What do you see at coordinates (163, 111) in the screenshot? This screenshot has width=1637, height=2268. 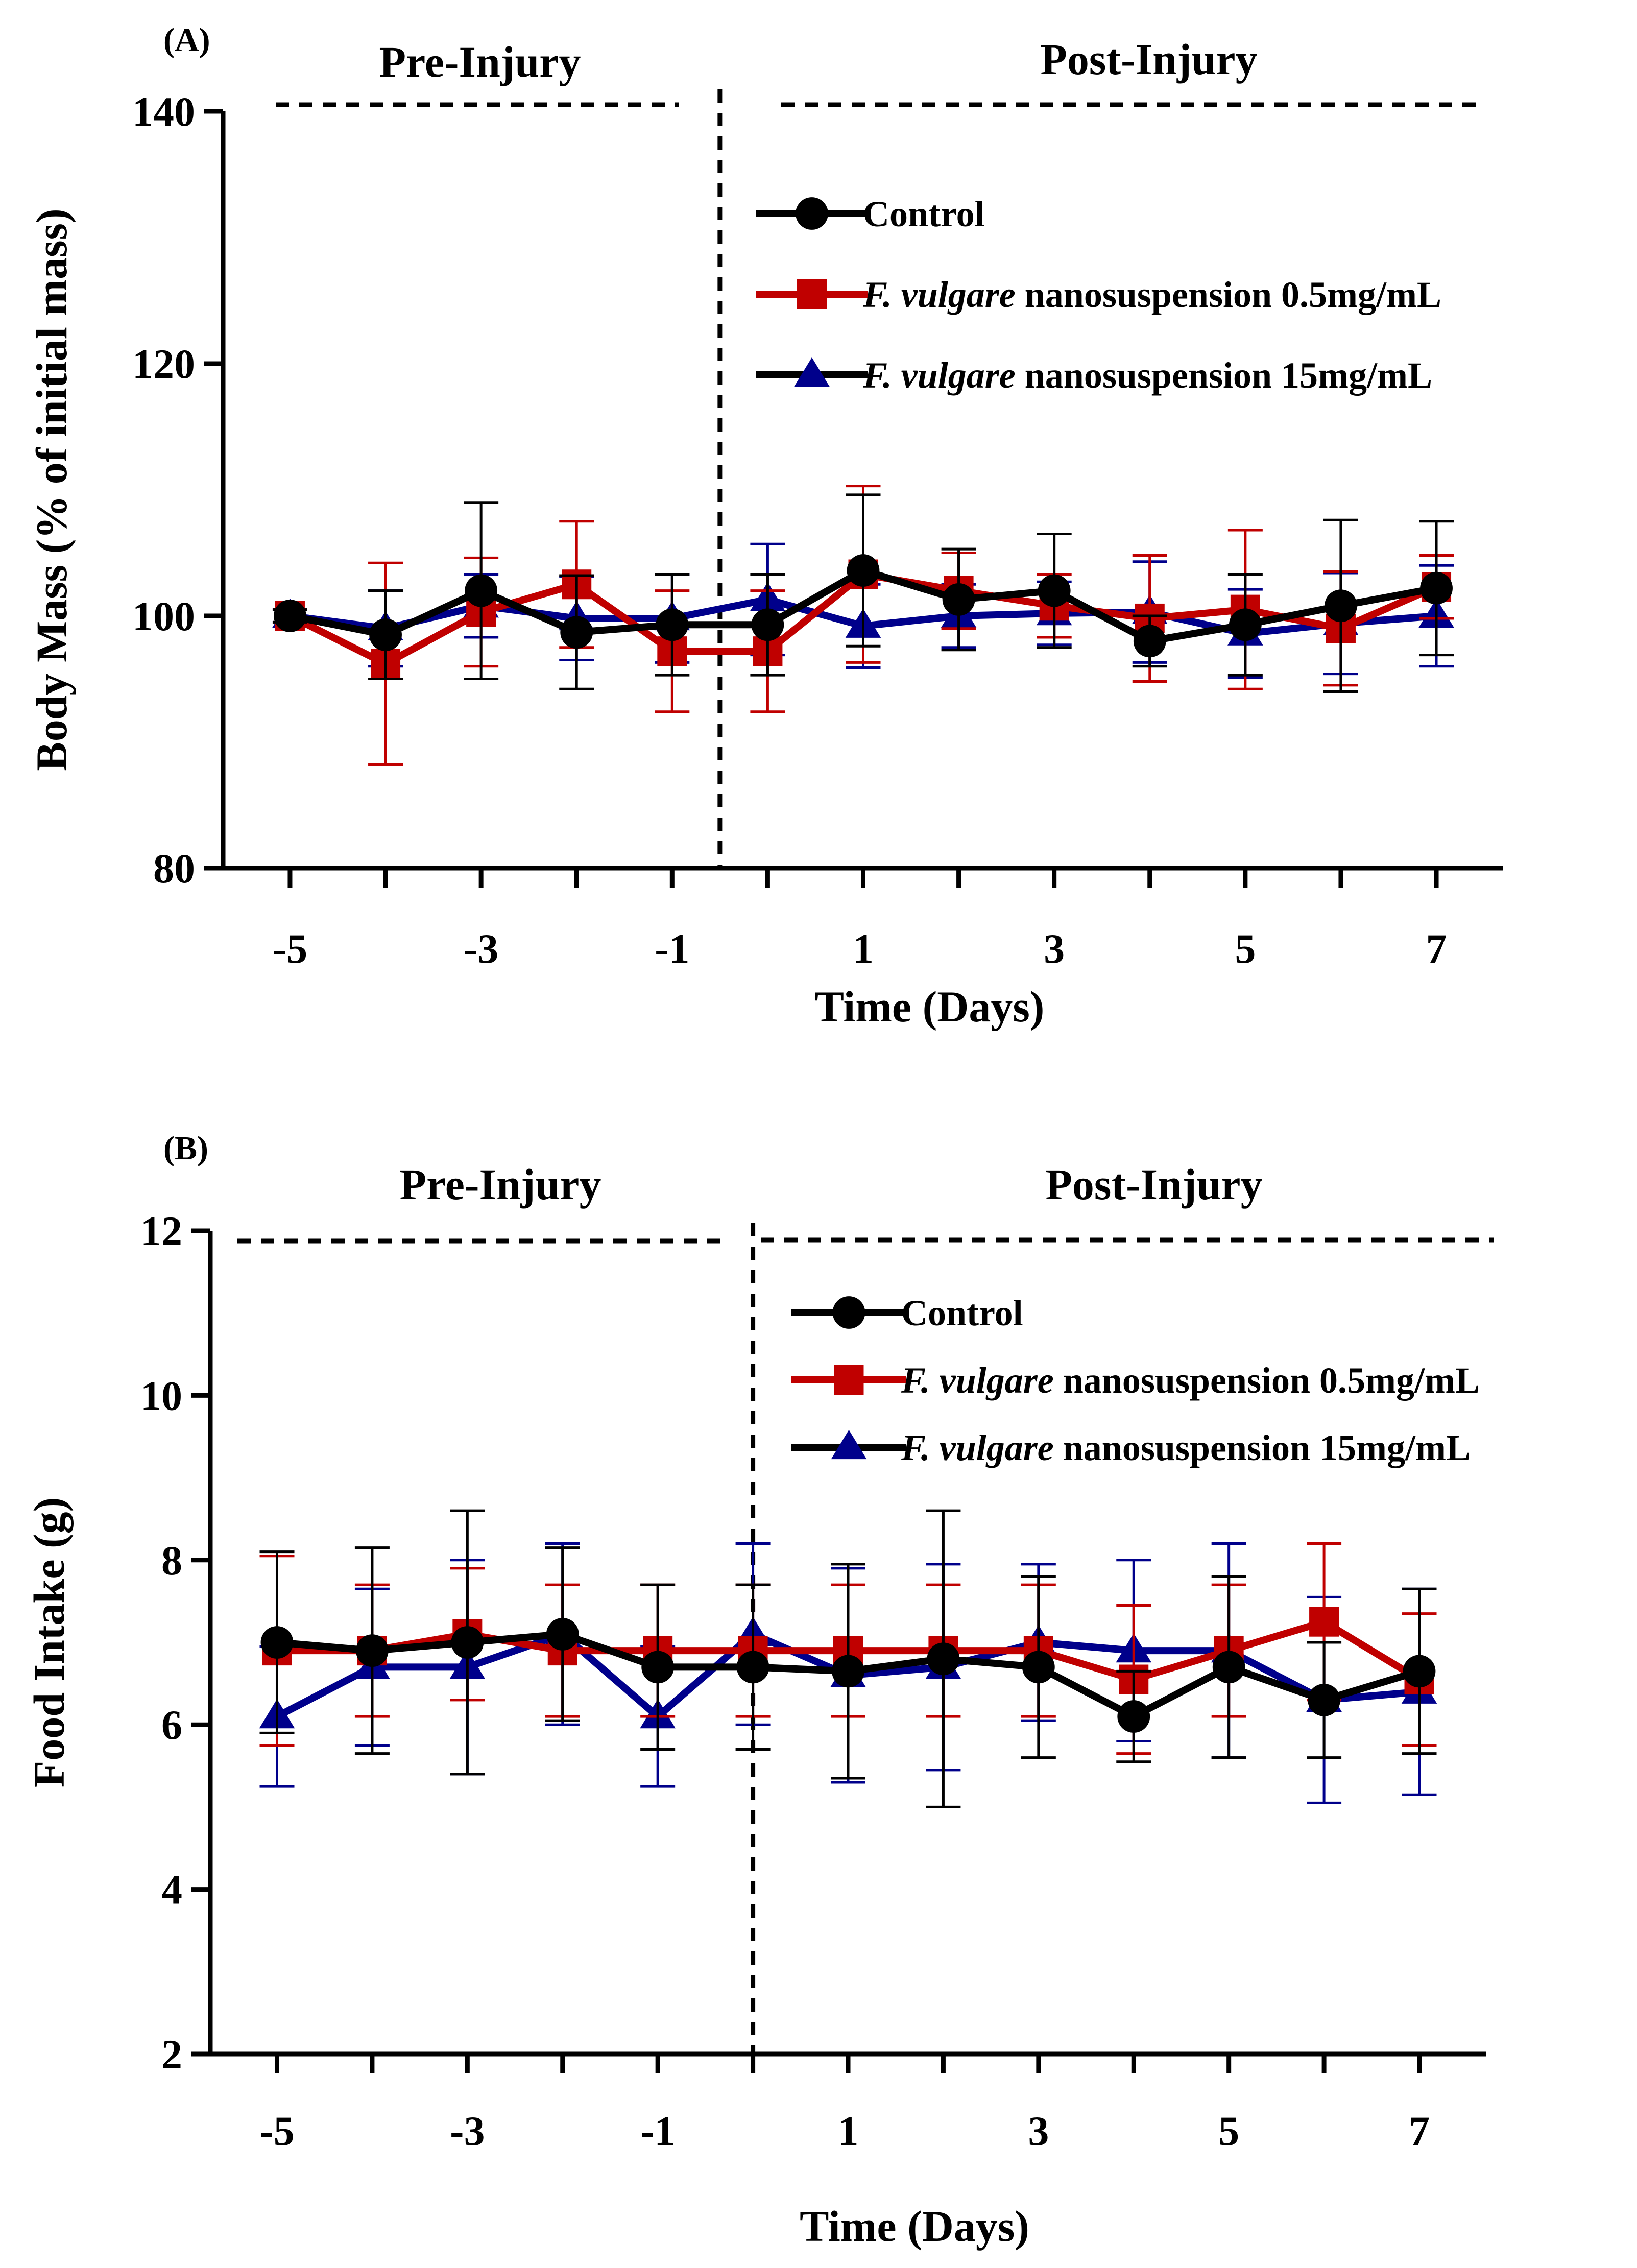 I see `y-tick-label: 140` at bounding box center [163, 111].